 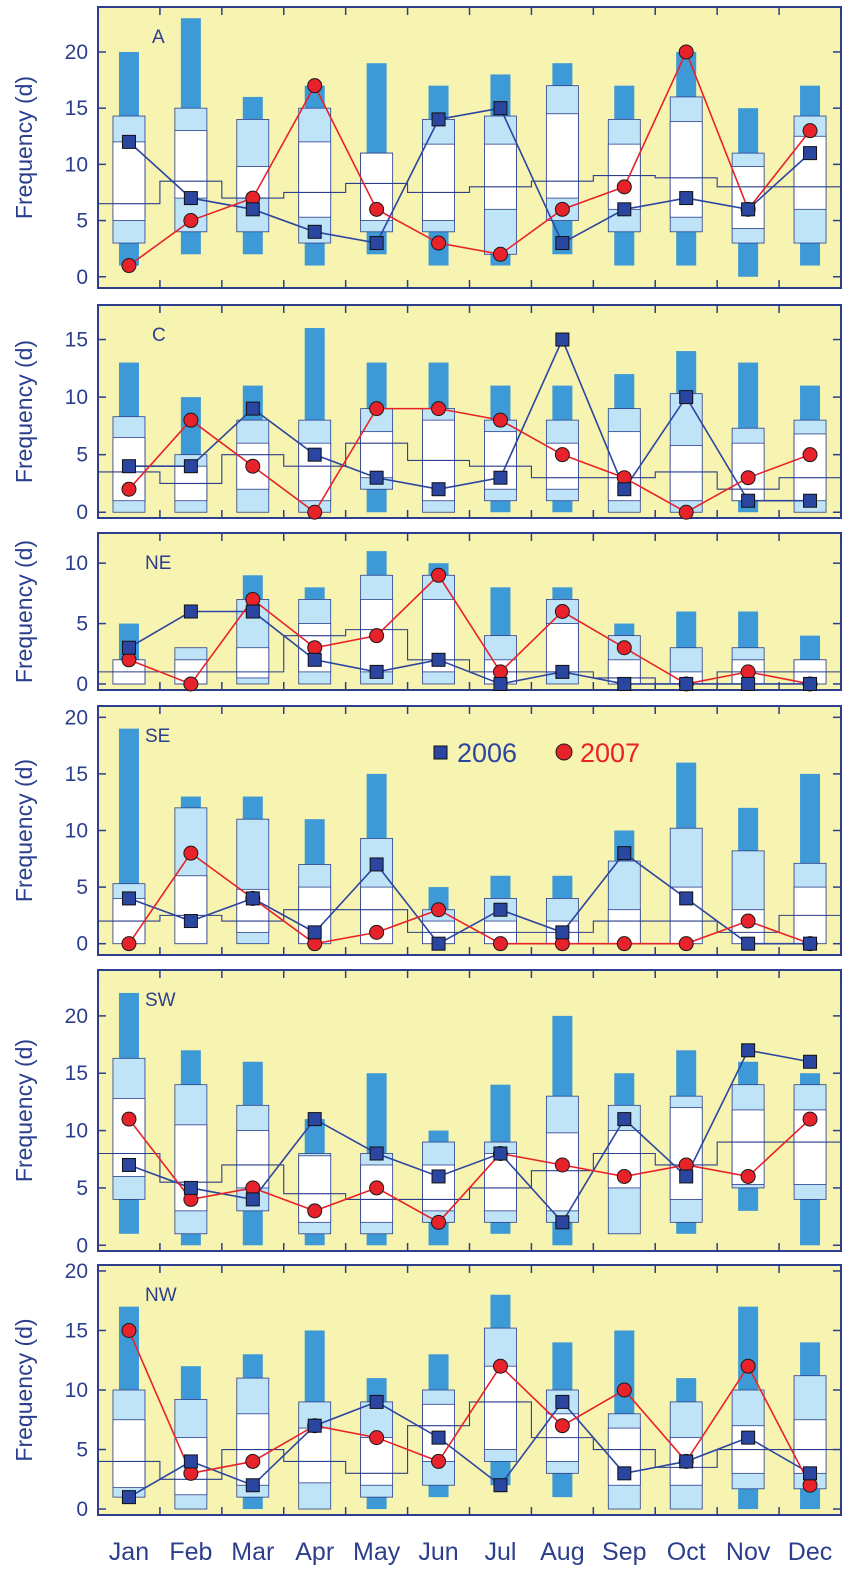 What do you see at coordinates (253, 449) in the screenshot?
I see `box-mar` at bounding box center [253, 449].